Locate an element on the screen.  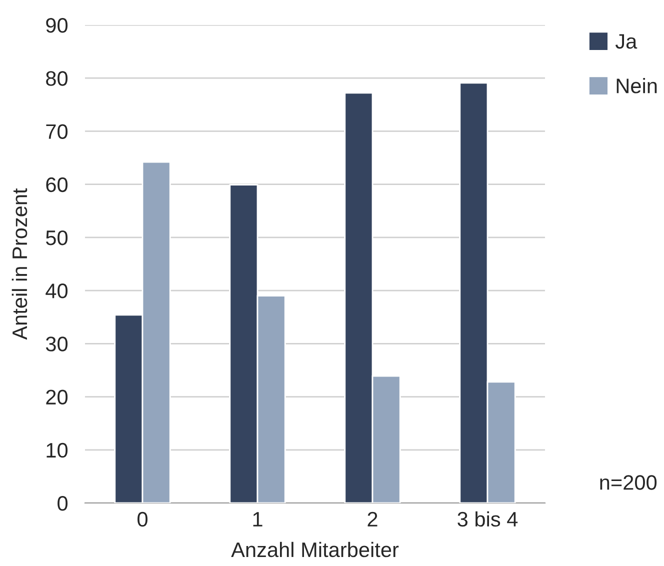
y-tick-label: 80 is located at coordinates (57, 78).